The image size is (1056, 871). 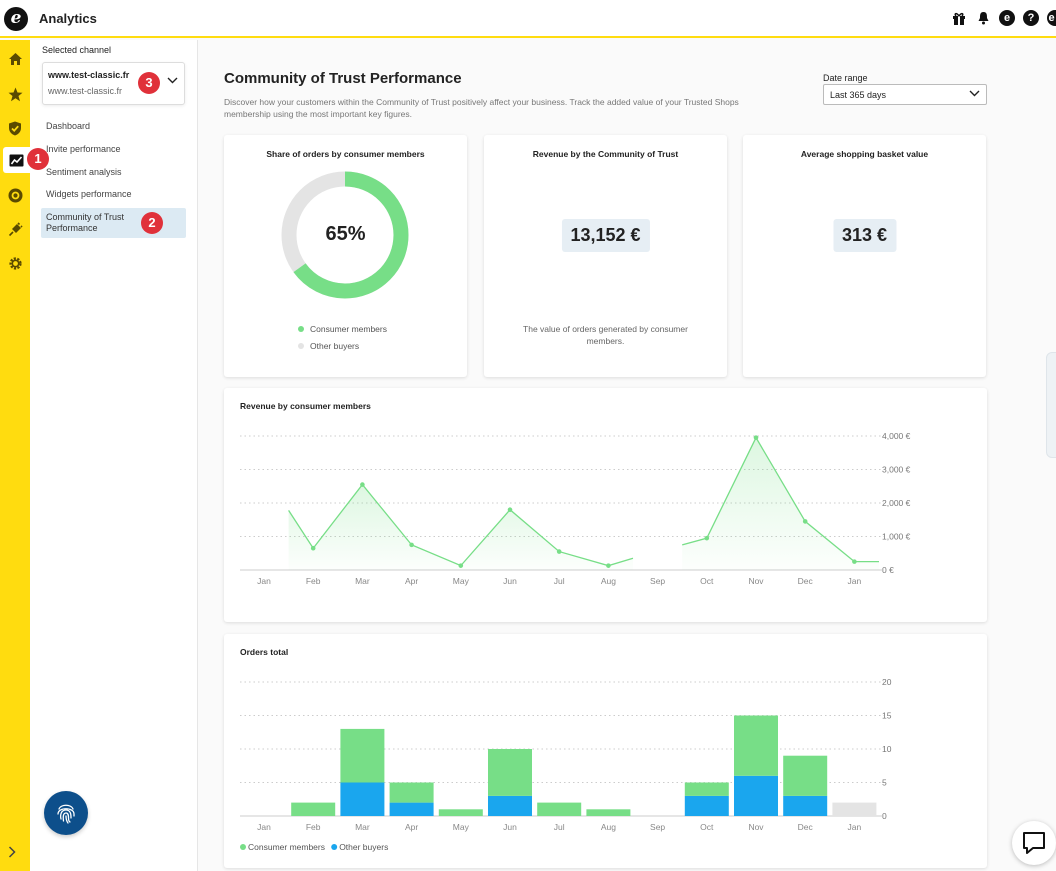 What do you see at coordinates (15, 128) in the screenshot?
I see `shield-check-icon` at bounding box center [15, 128].